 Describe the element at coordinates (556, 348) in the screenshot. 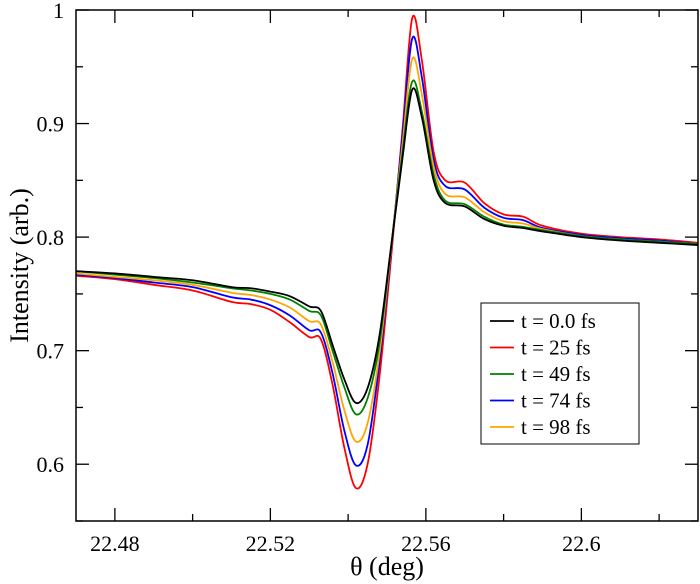

I see `legend-label: t = 25 fs` at that location.